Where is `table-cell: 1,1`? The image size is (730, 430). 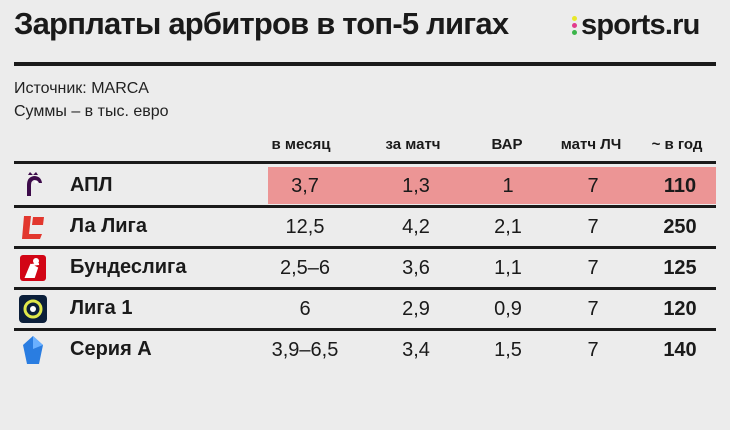
table-cell: 1,1 is located at coordinates (508, 268).